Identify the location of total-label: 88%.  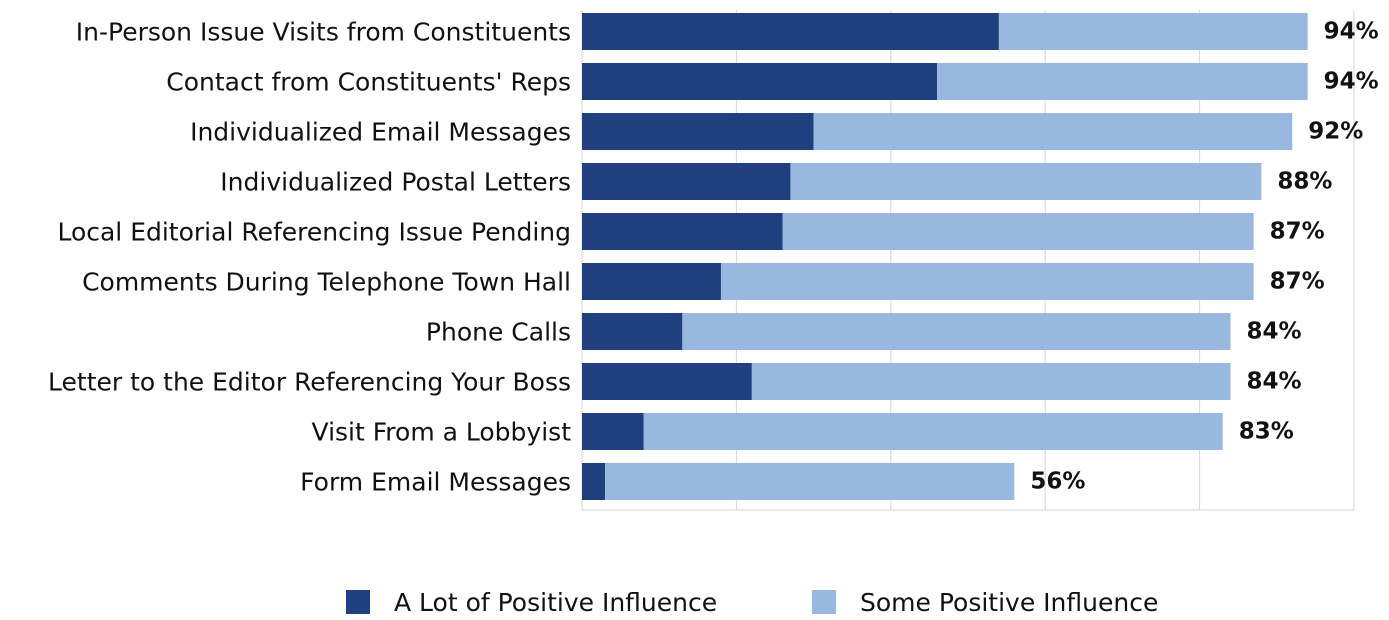
(1304, 182).